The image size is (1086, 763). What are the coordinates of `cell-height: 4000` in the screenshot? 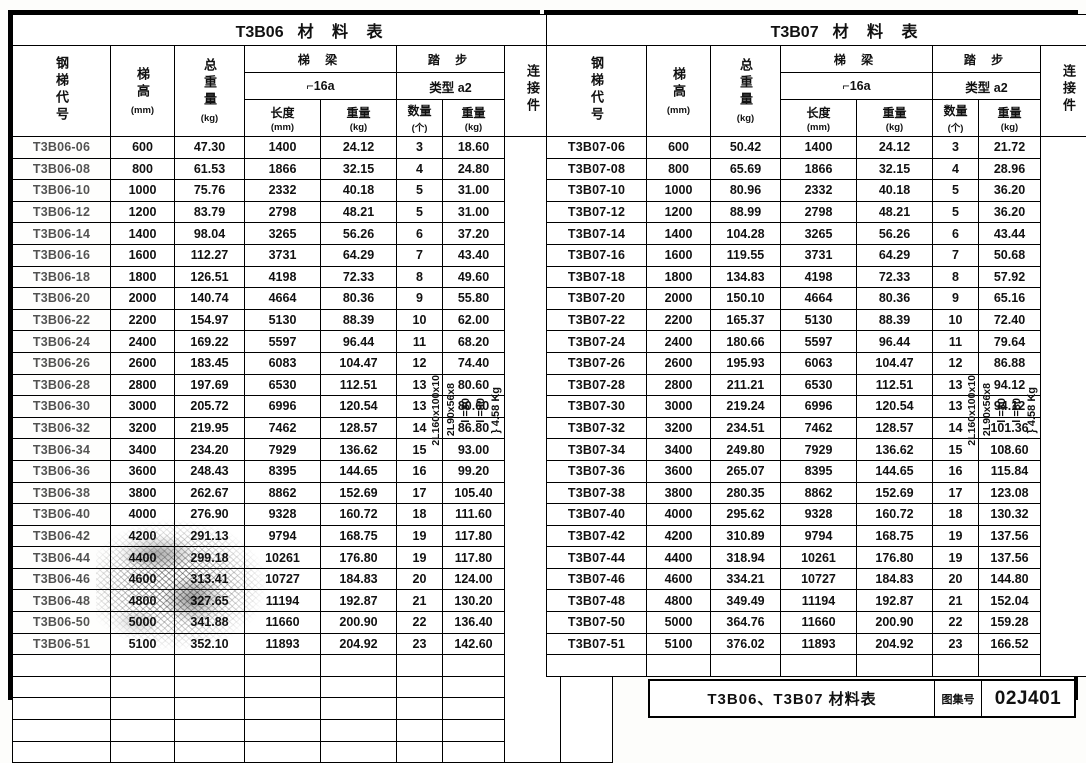 It's located at (679, 515).